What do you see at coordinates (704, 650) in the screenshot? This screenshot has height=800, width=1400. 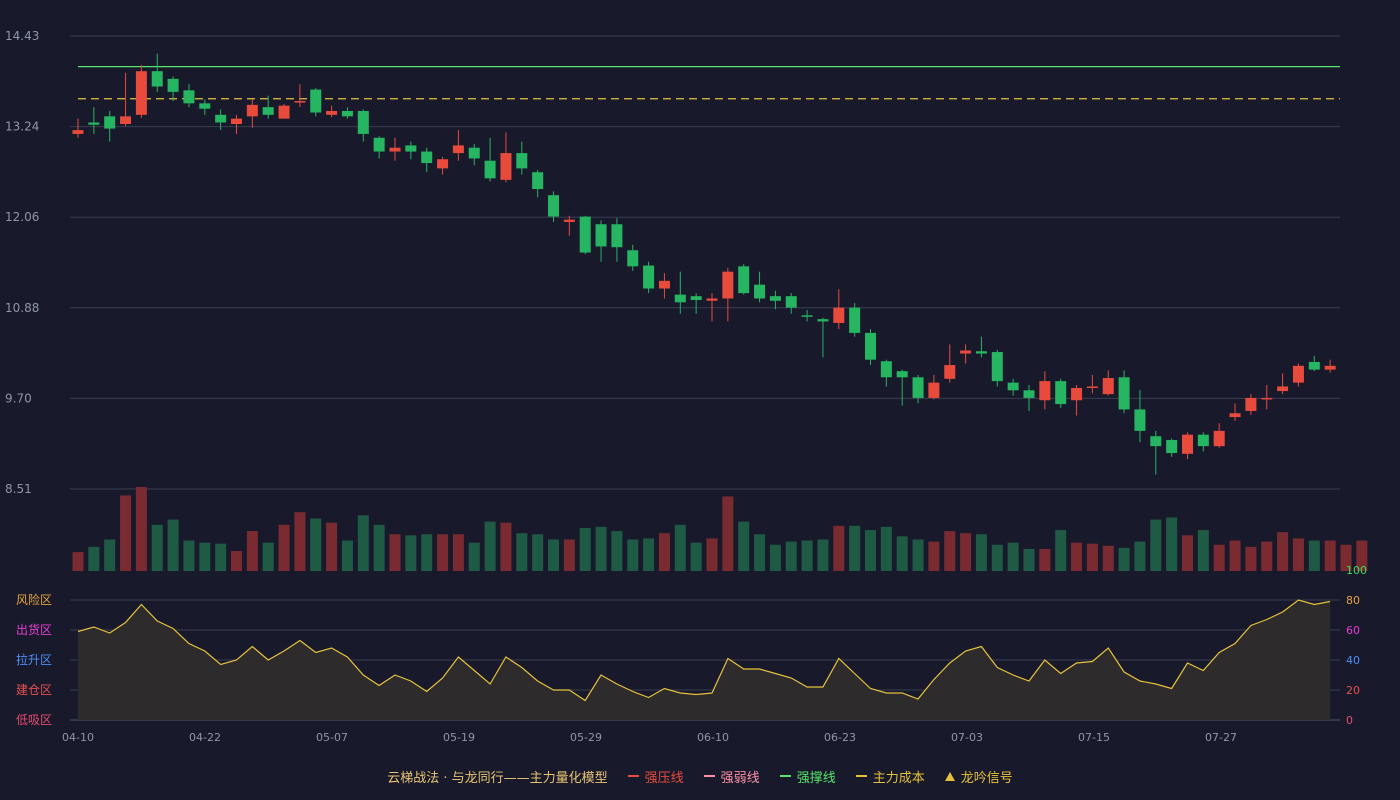 I see `indicator-line` at bounding box center [704, 650].